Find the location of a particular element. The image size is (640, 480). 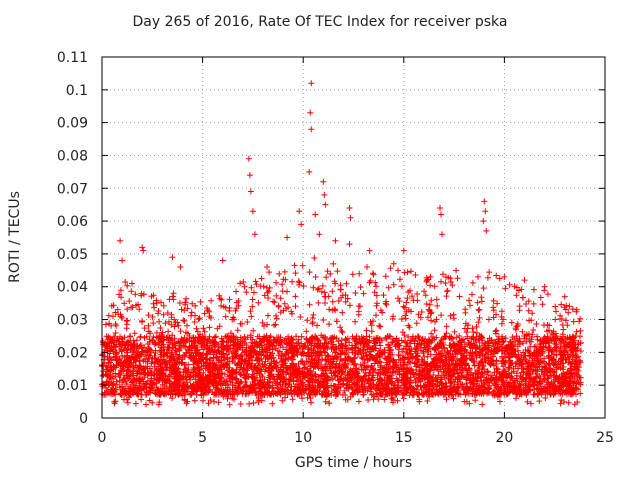

y-tick-label: 0.01 is located at coordinates (72, 386).